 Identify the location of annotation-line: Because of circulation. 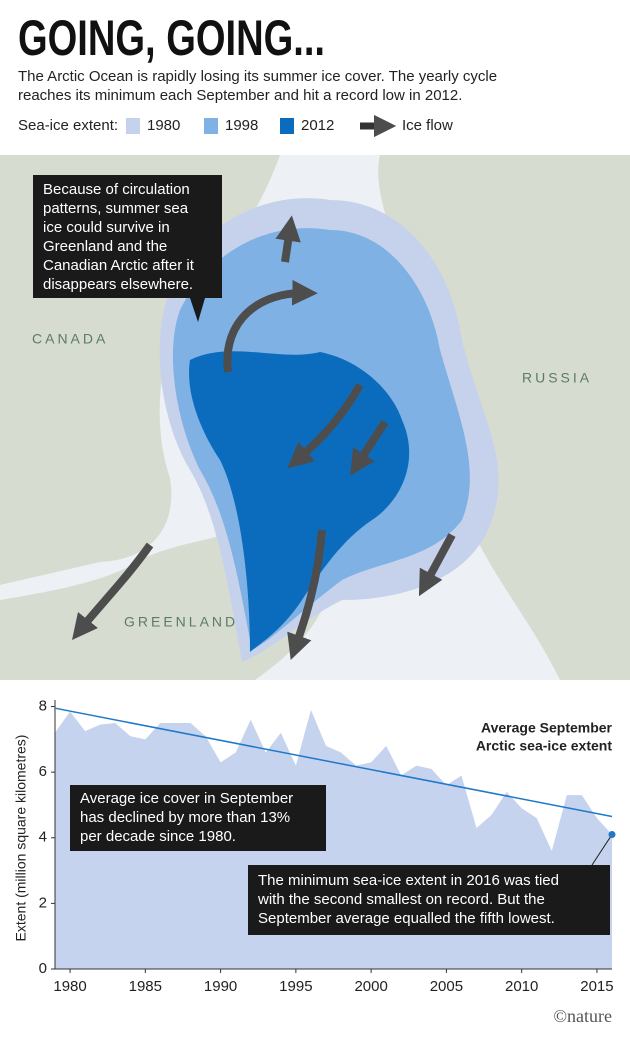
(116, 189).